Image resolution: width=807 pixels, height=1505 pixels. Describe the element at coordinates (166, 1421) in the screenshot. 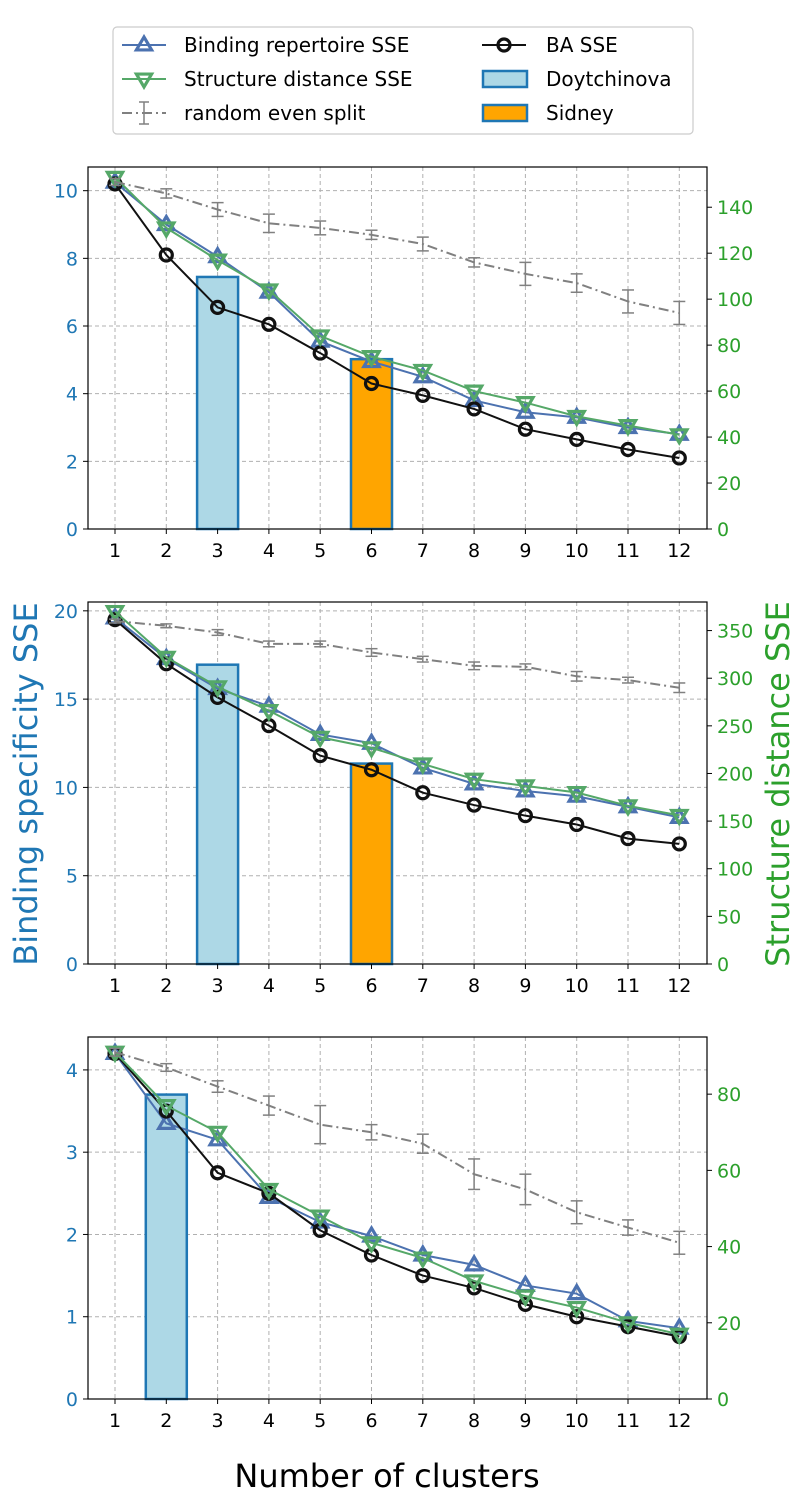

I see `x-tick-label: 2` at that location.